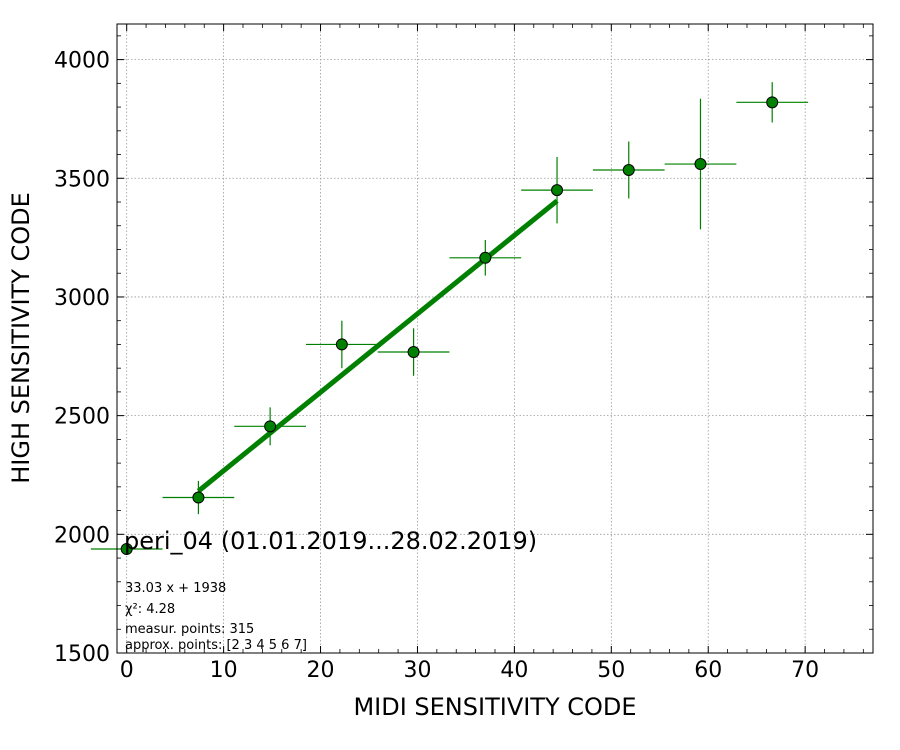 Image resolution: width=900 pixels, height=750 pixels. Describe the element at coordinates (82, 654) in the screenshot. I see `y-tick-label: 1500` at that location.